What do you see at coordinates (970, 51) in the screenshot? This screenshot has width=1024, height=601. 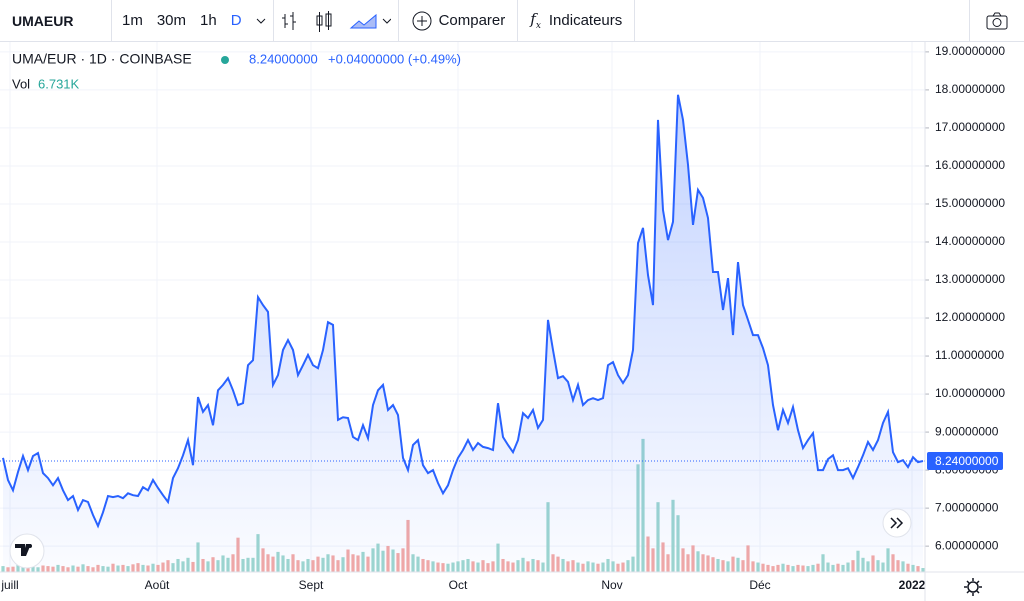 I see `y-tick-label: 19.00000000` at bounding box center [970, 51].